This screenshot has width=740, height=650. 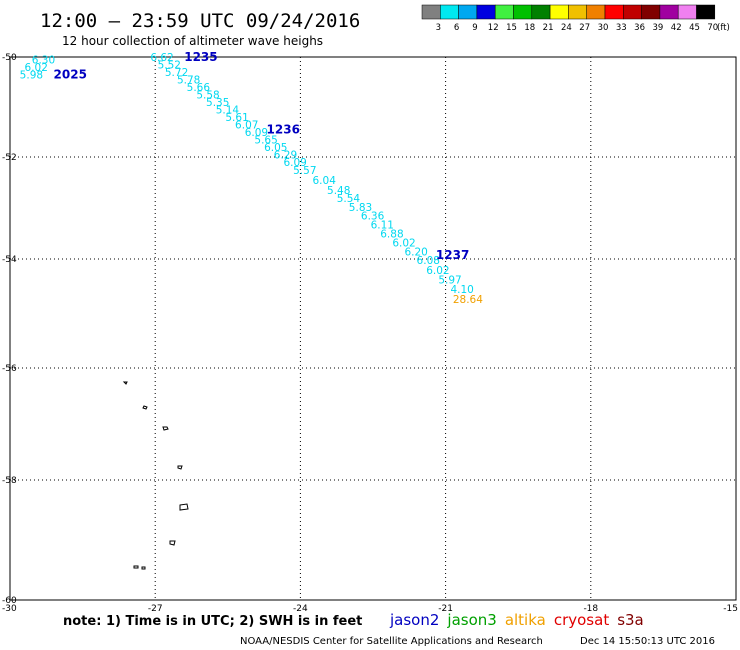 What do you see at coordinates (9, 369) in the screenshot?
I see `latitude-label: -56` at bounding box center [9, 369].